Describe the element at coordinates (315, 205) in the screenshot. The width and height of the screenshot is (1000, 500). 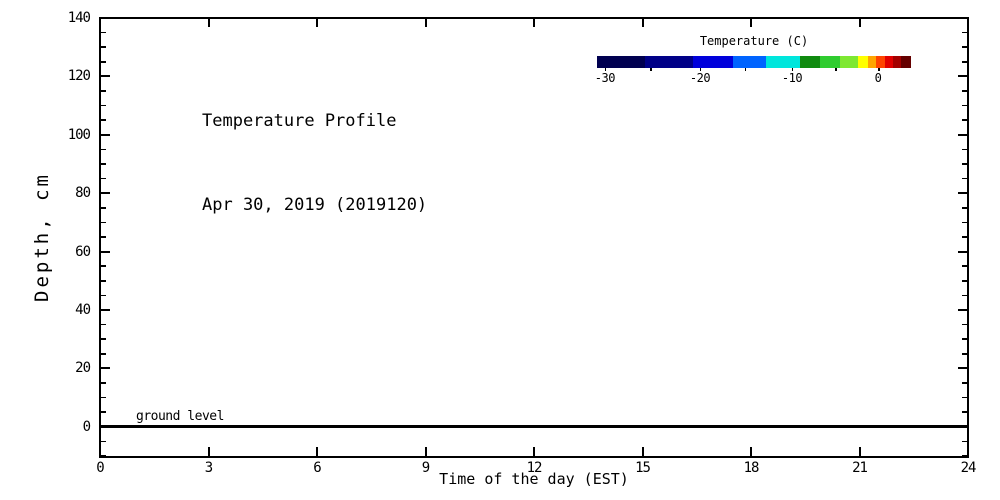
I see `chart-subtitle: Apr 30, 2019 (2019120)` at that location.